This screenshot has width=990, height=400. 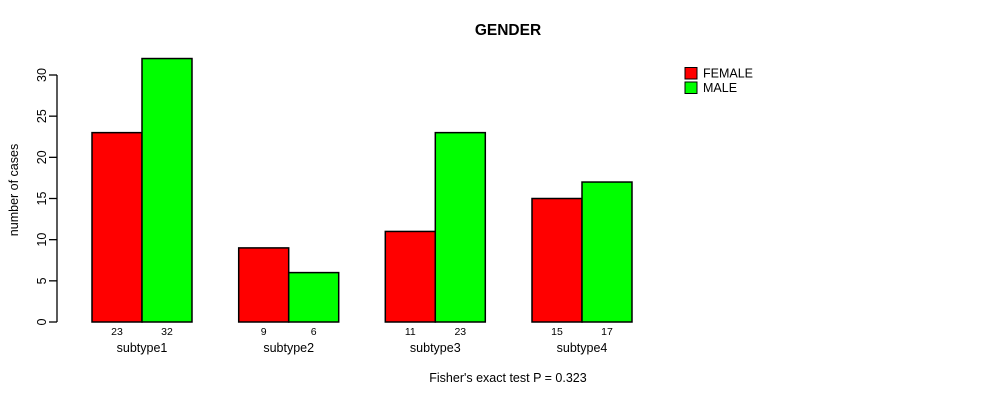 I want to click on category-label-subtype4: subtype4, so click(x=582, y=348).